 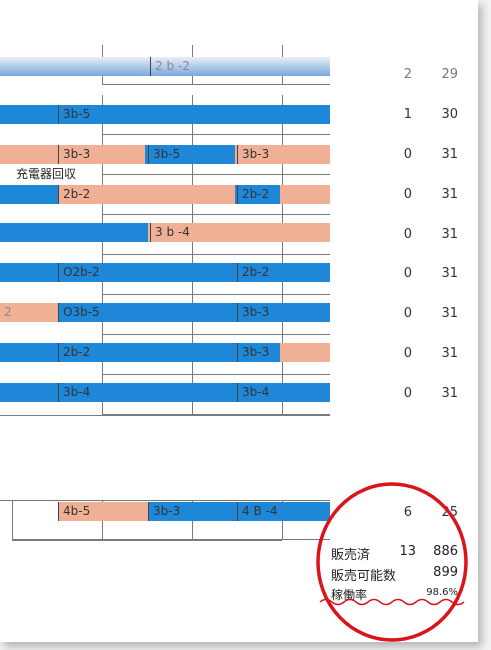 What do you see at coordinates (351, 555) in the screenshot?
I see `sold-label: 販売済` at bounding box center [351, 555].